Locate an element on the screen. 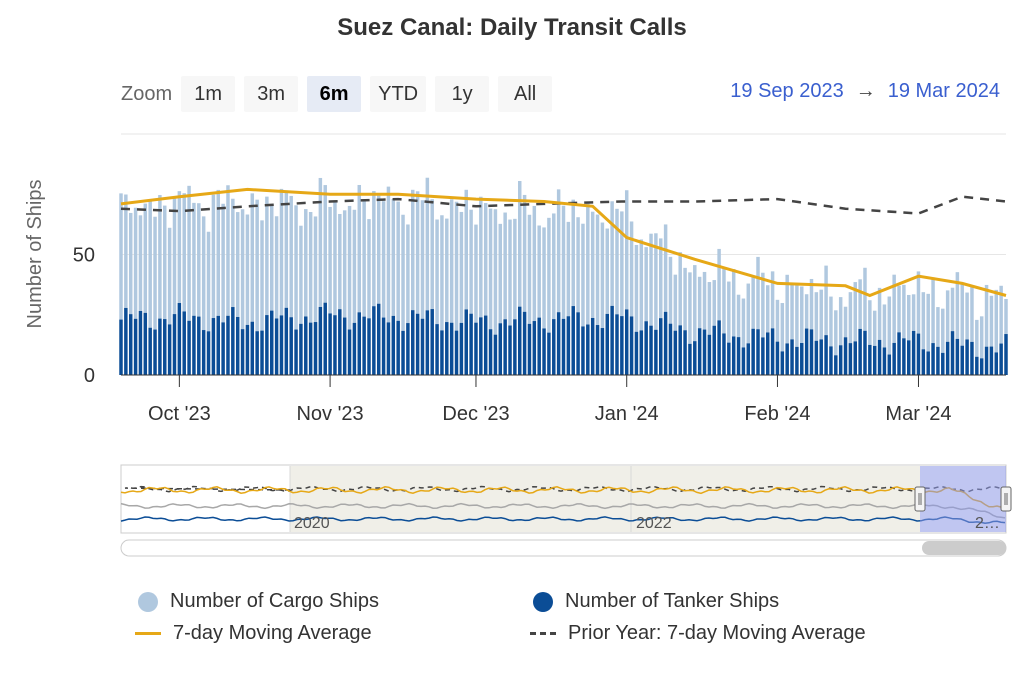  zoom-1y-button: 1y is located at coordinates (462, 94).